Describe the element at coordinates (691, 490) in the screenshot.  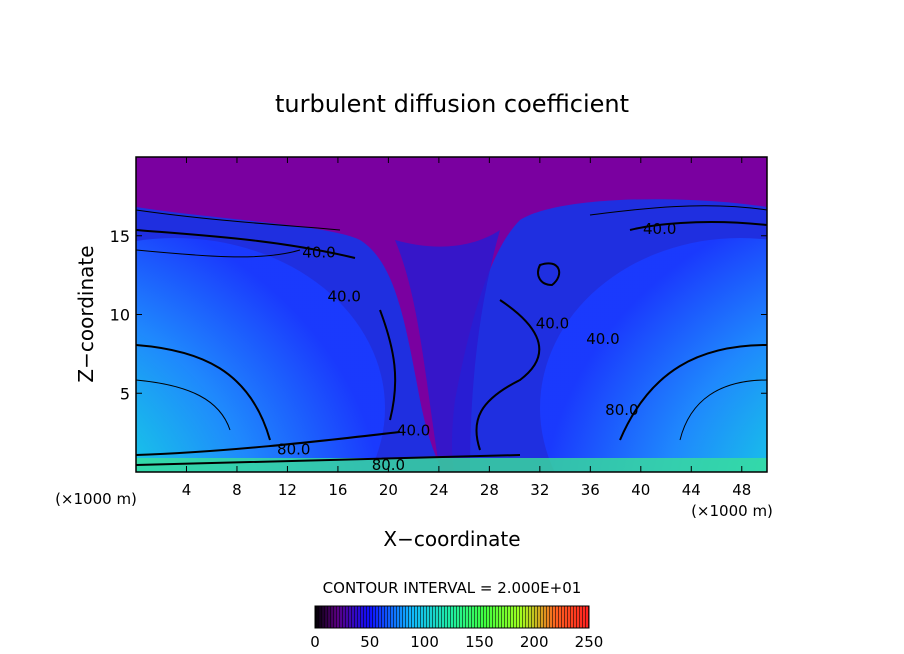
I see `x-tick-label: 44` at that location.